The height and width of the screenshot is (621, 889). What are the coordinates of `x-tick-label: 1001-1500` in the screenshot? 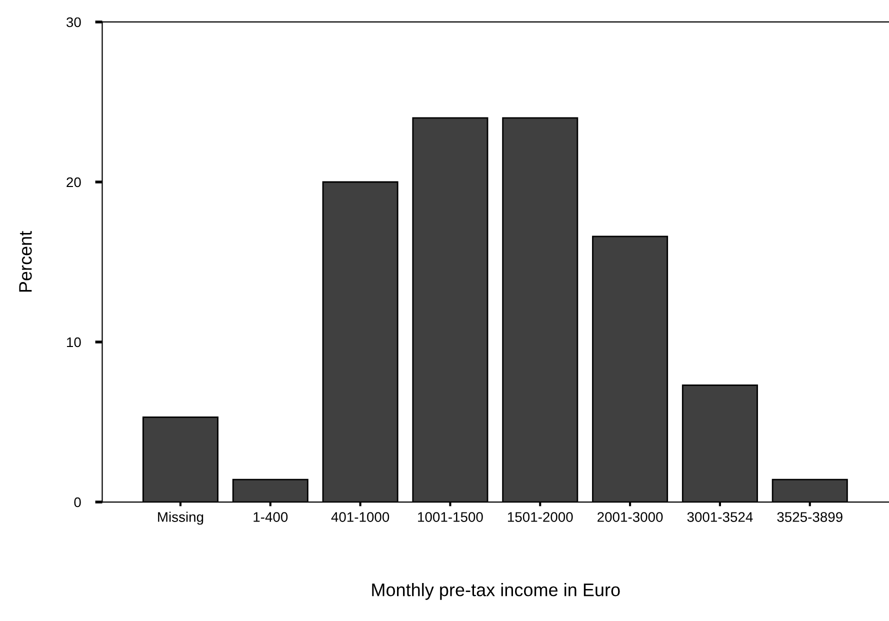 It's located at (450, 517).